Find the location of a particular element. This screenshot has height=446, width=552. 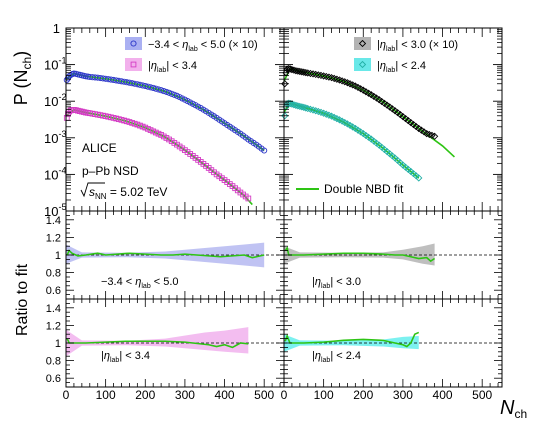

legend-label-left-0: −3.4 < ηlab < 5.0 (× 10) is located at coordinates (203, 46).